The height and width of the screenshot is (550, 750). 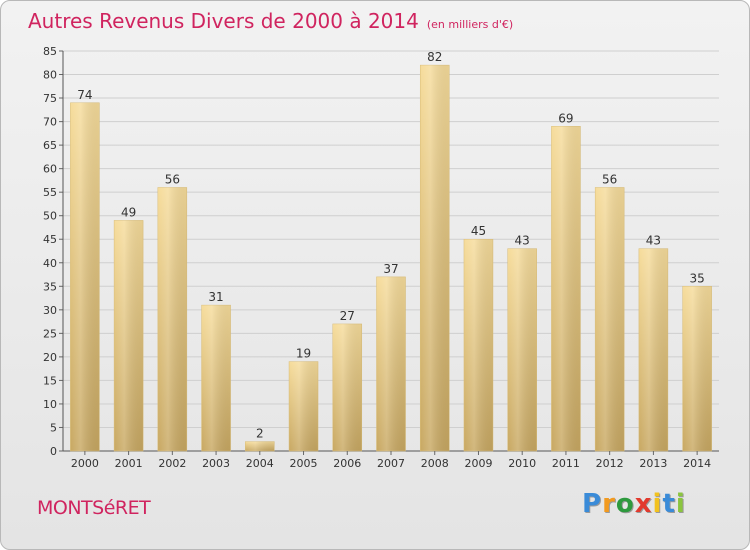 I want to click on logo-letter: r, so click(x=609, y=504).